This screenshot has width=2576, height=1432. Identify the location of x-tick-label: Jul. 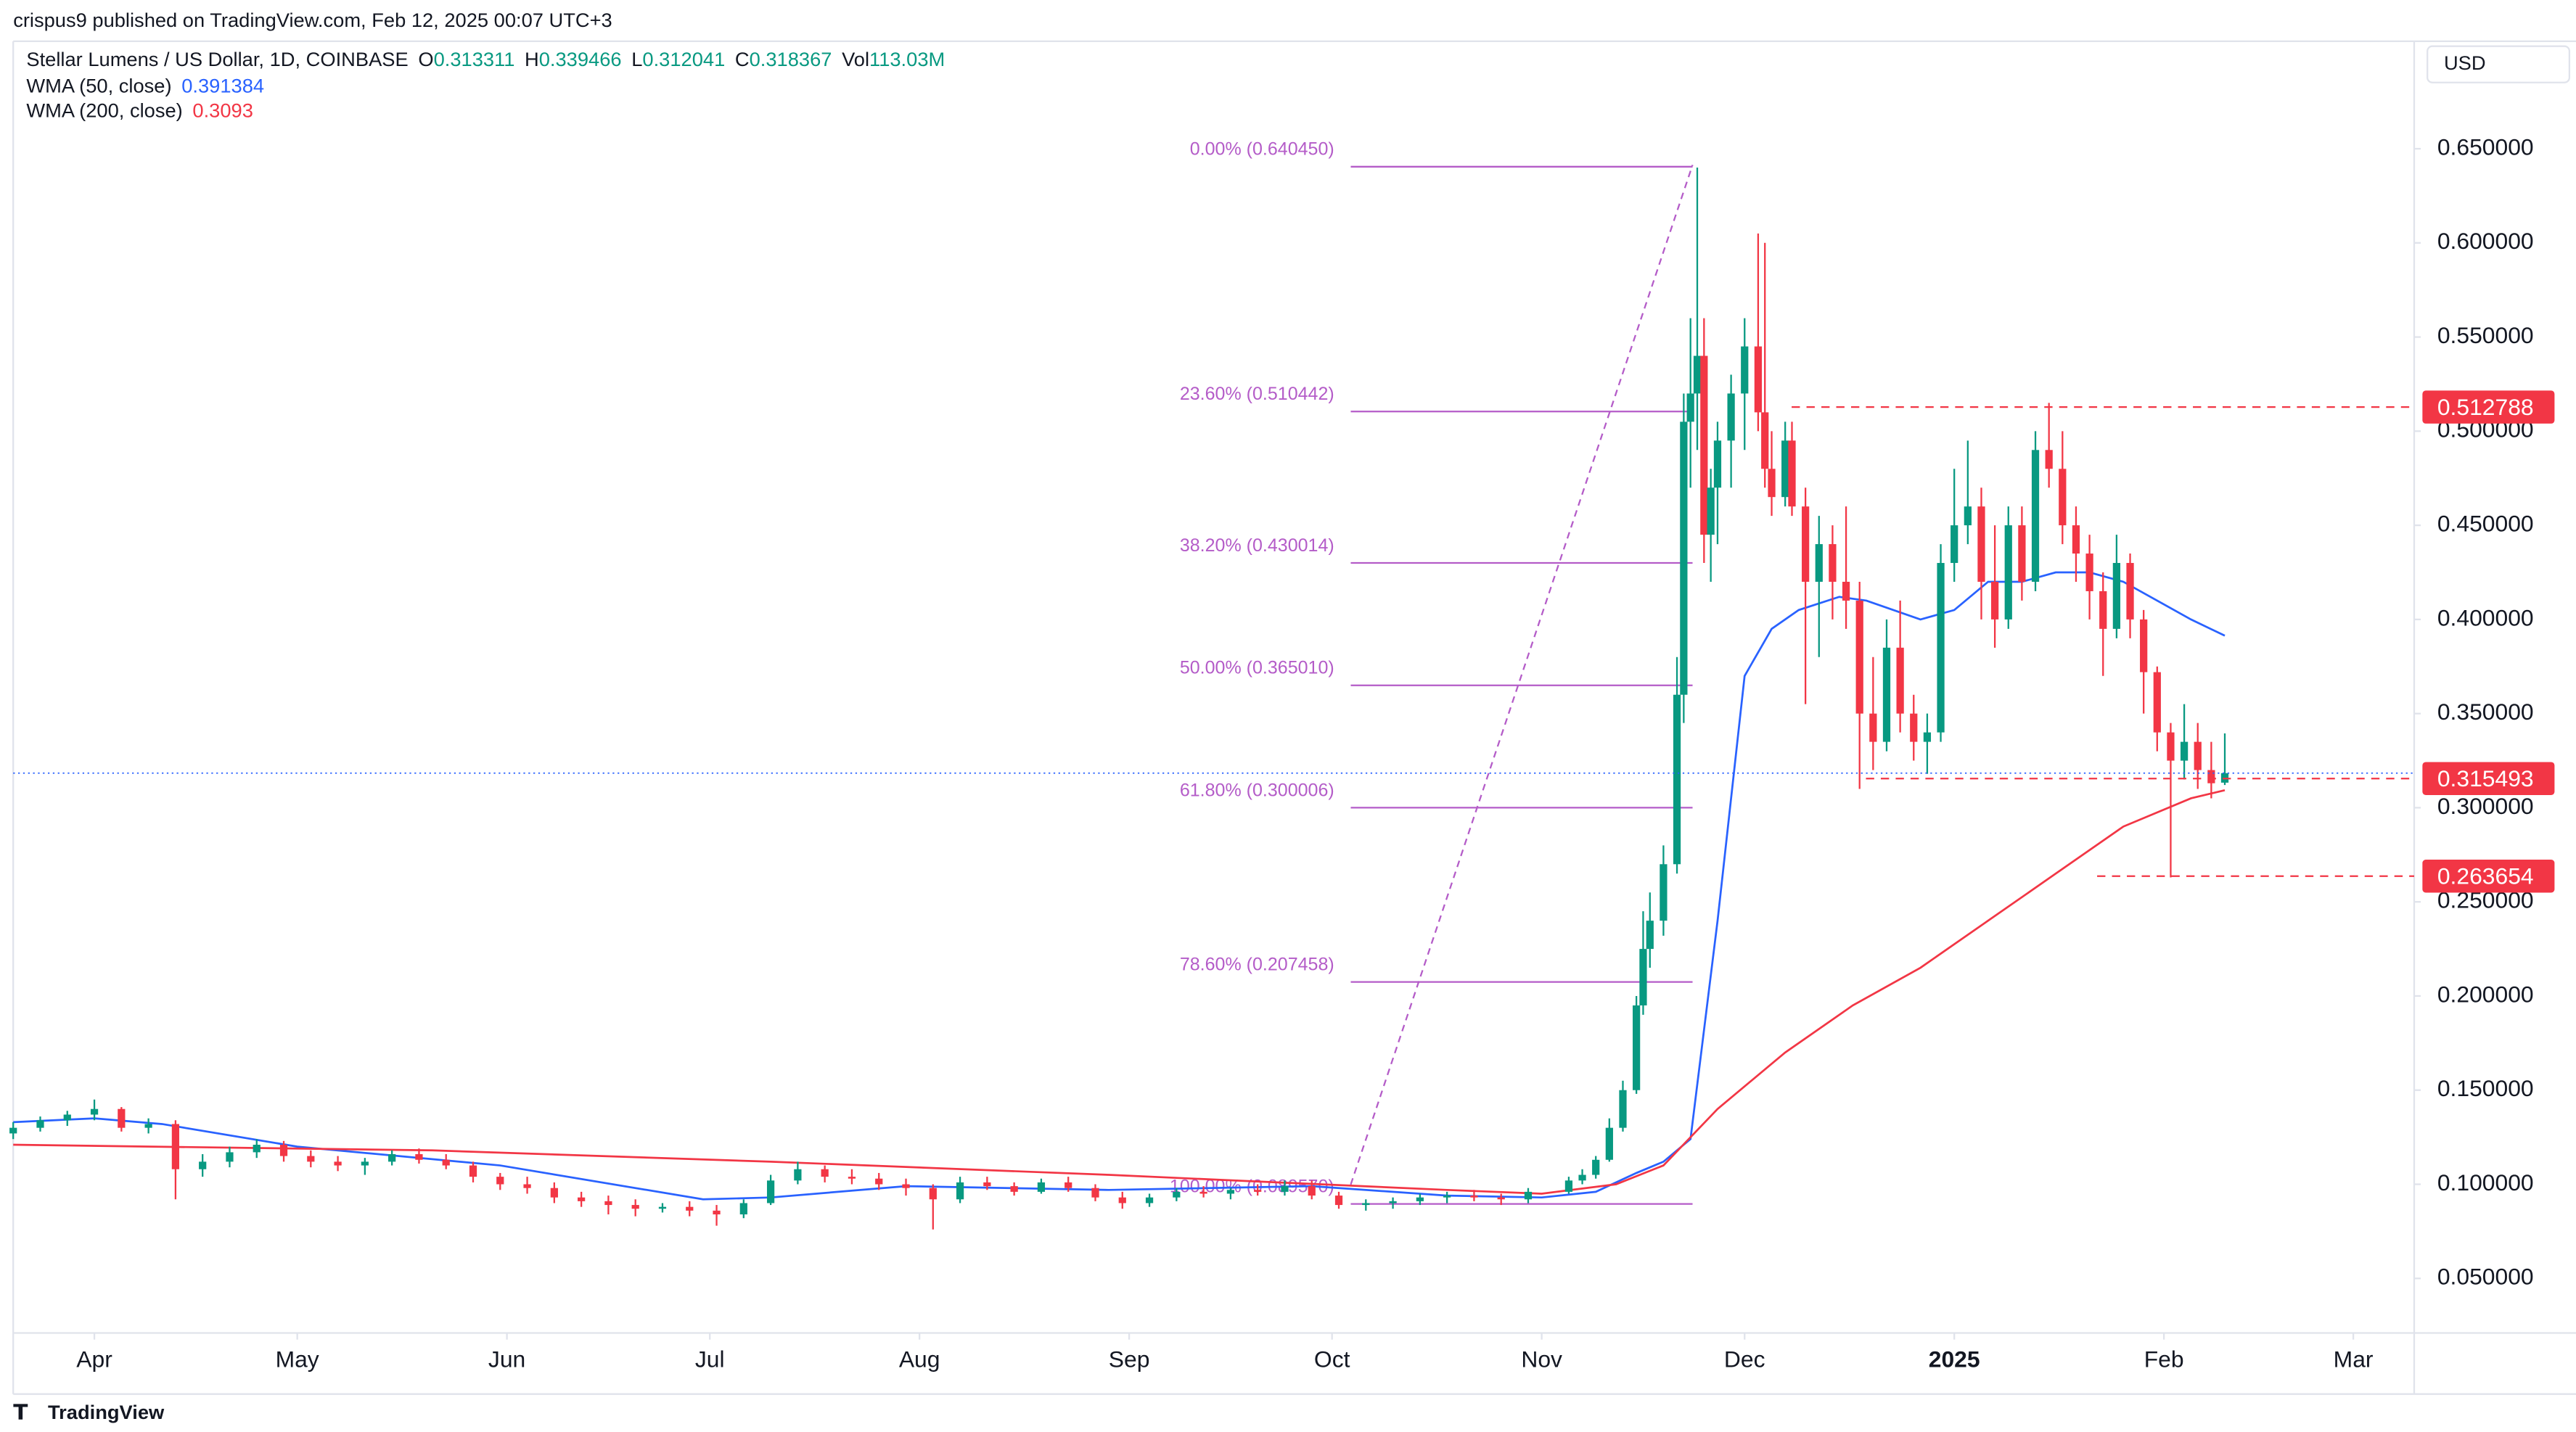
(710, 1359).